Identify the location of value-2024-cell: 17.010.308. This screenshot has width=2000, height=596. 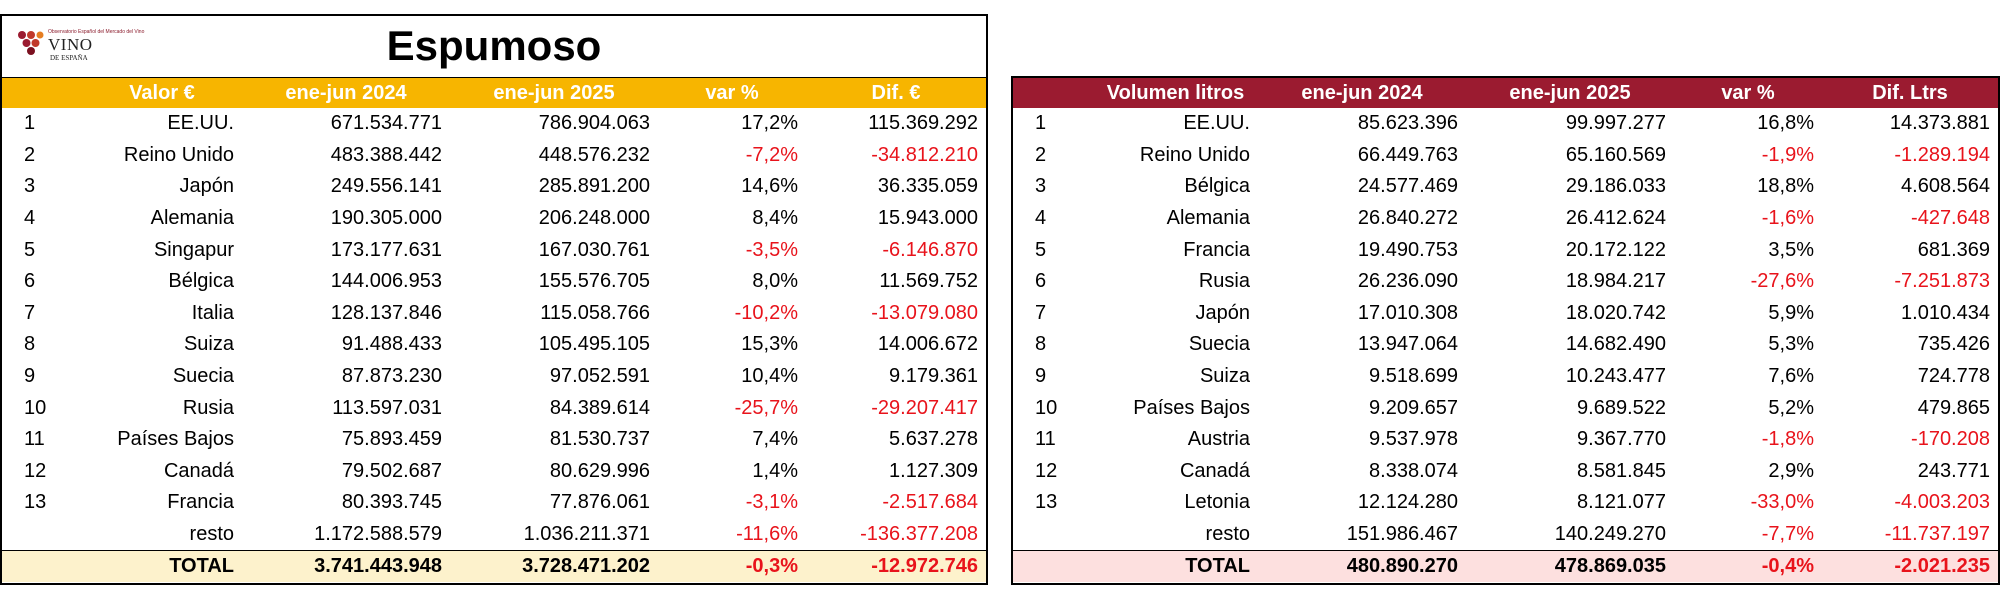
(1407, 312).